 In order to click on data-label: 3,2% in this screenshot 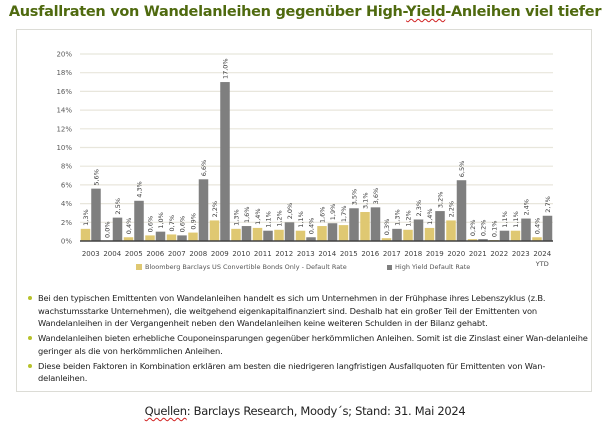, I will do `click(441, 200)`.